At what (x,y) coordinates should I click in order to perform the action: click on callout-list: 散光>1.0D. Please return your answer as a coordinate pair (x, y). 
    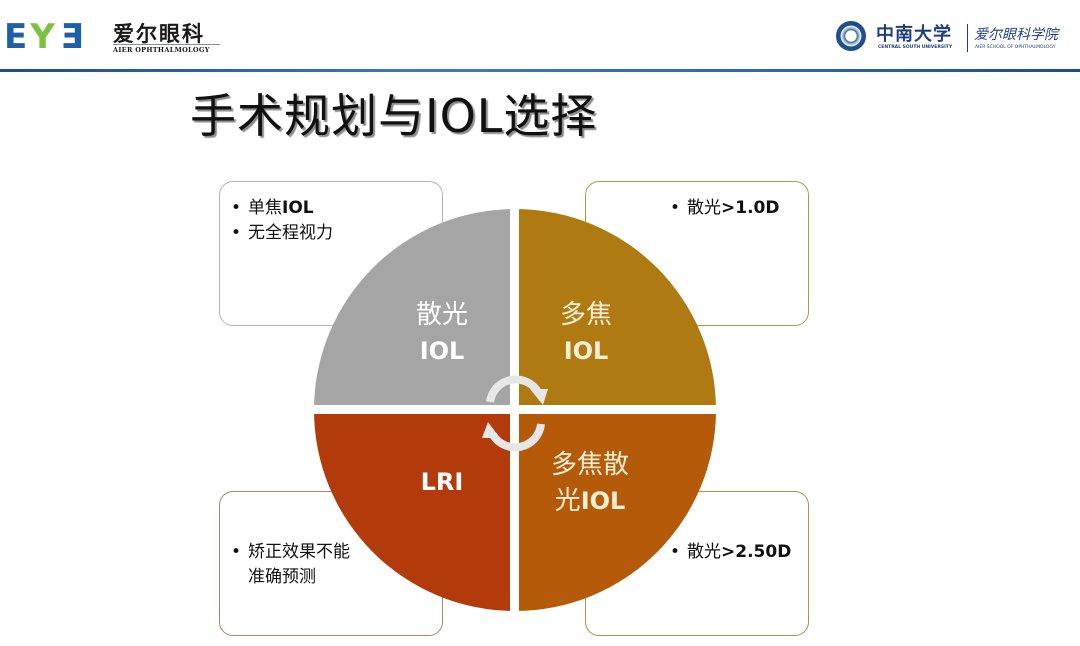
    Looking at the image, I should click on (724, 208).